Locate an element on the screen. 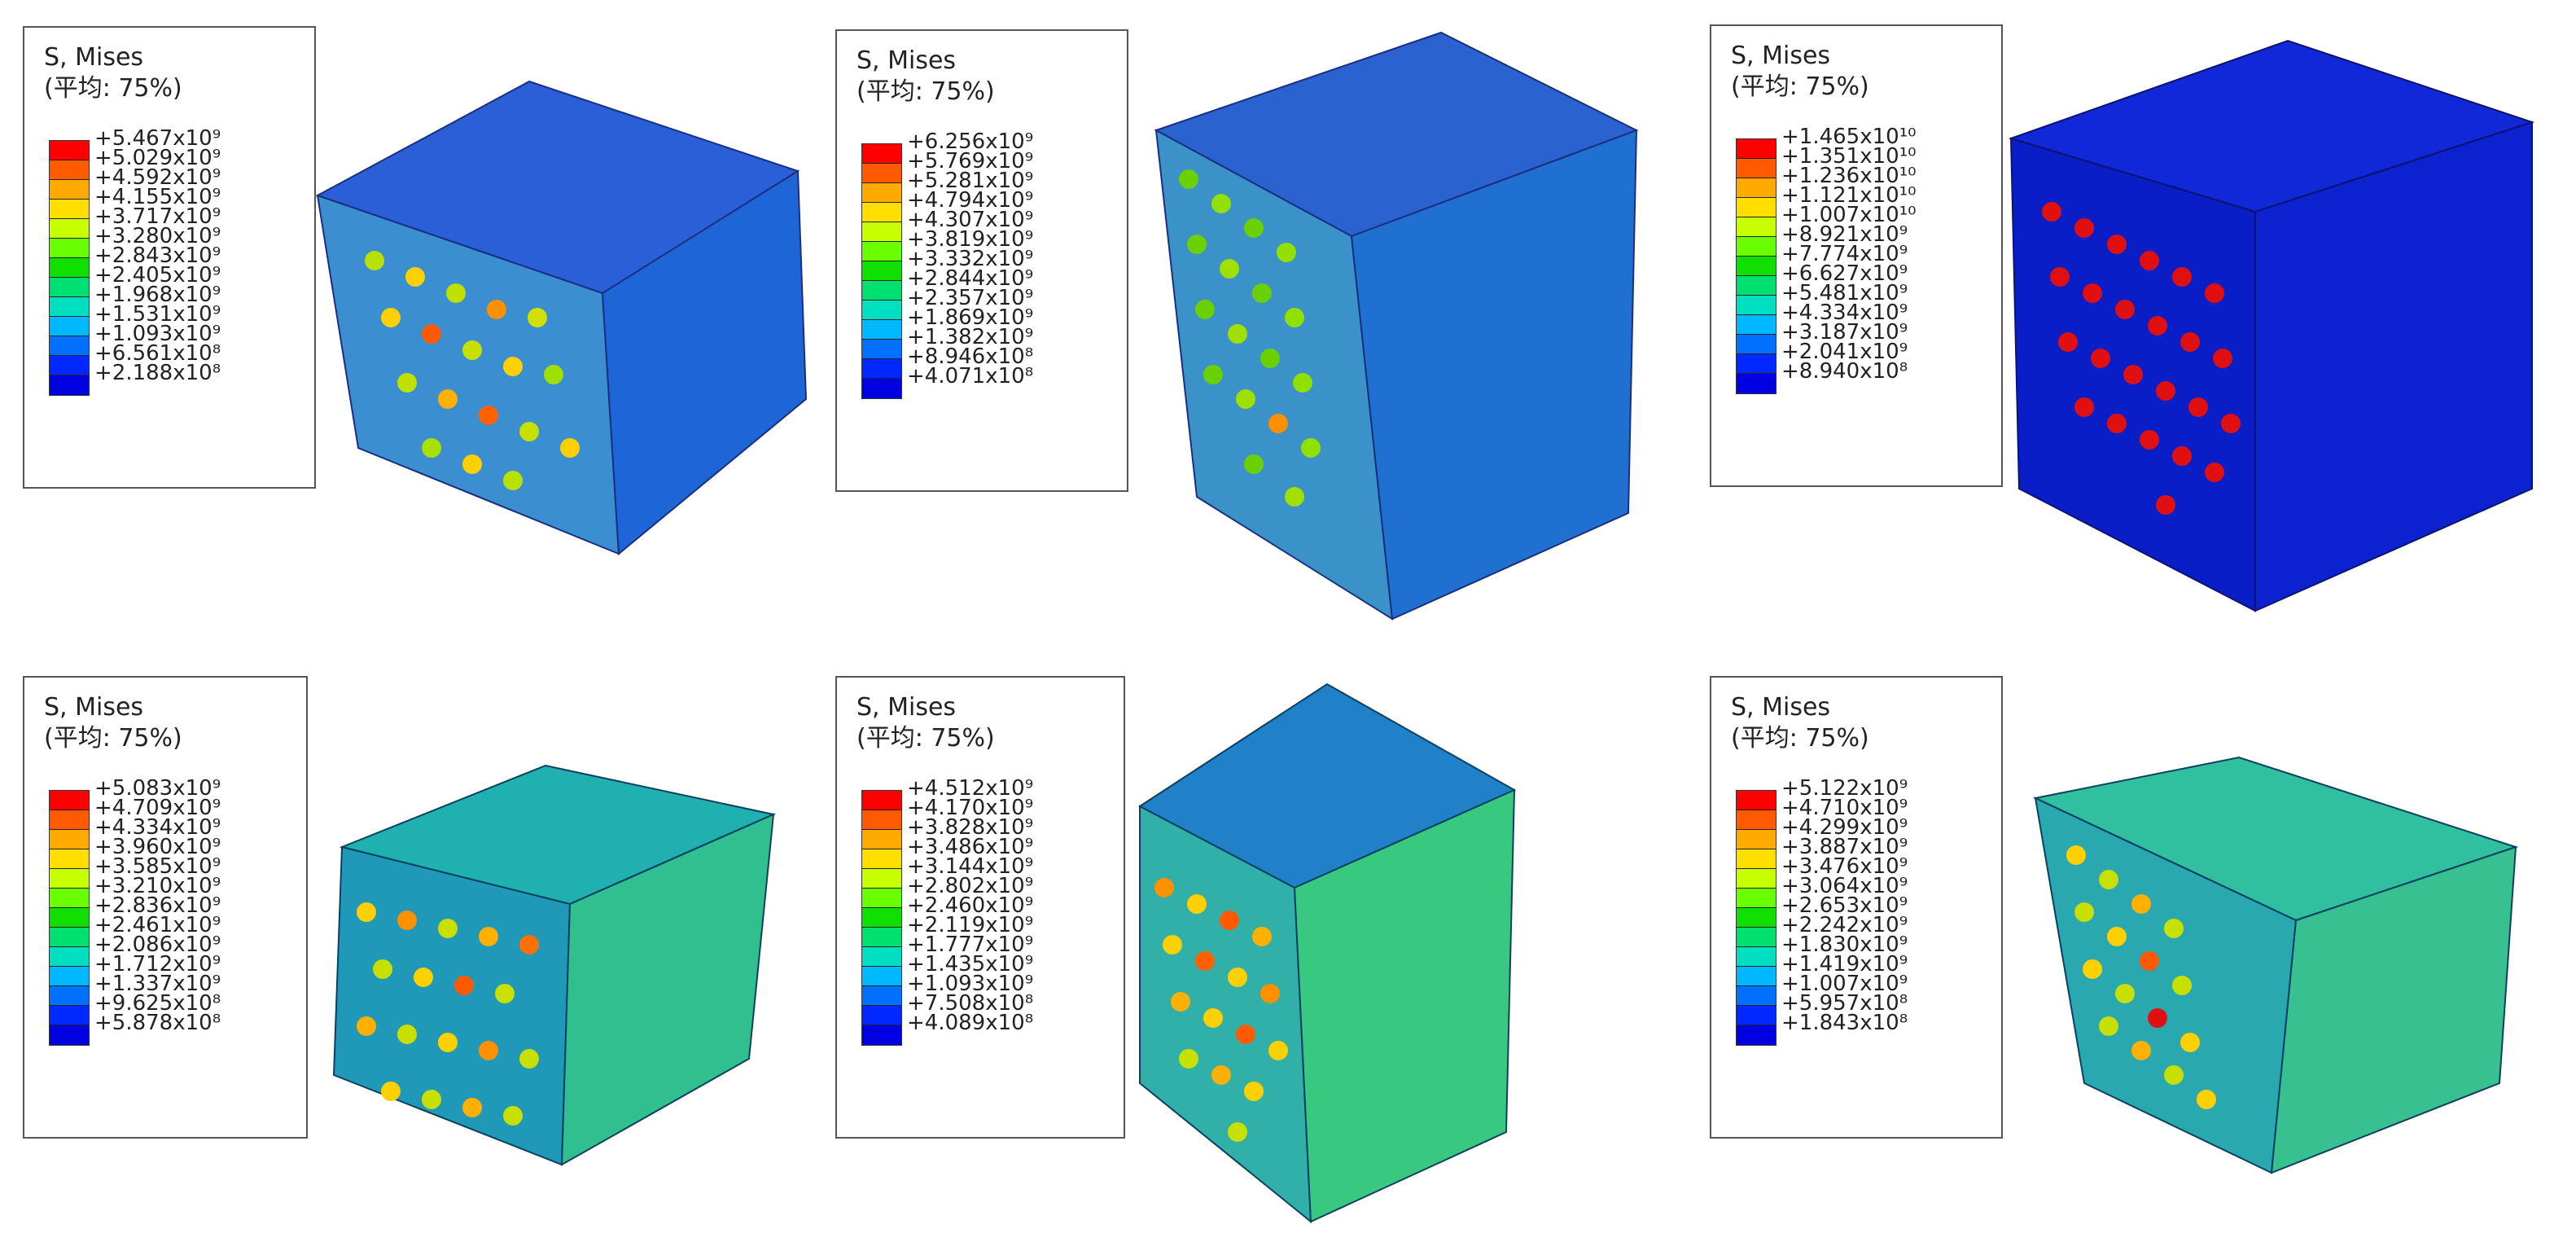 This screenshot has height=1242, width=2576. legend-value: +5.029x10⁹ is located at coordinates (157, 158).